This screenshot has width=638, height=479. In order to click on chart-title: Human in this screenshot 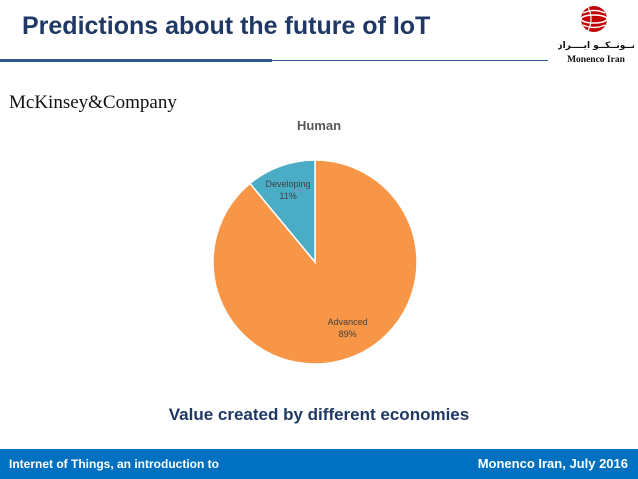, I will do `click(319, 125)`.